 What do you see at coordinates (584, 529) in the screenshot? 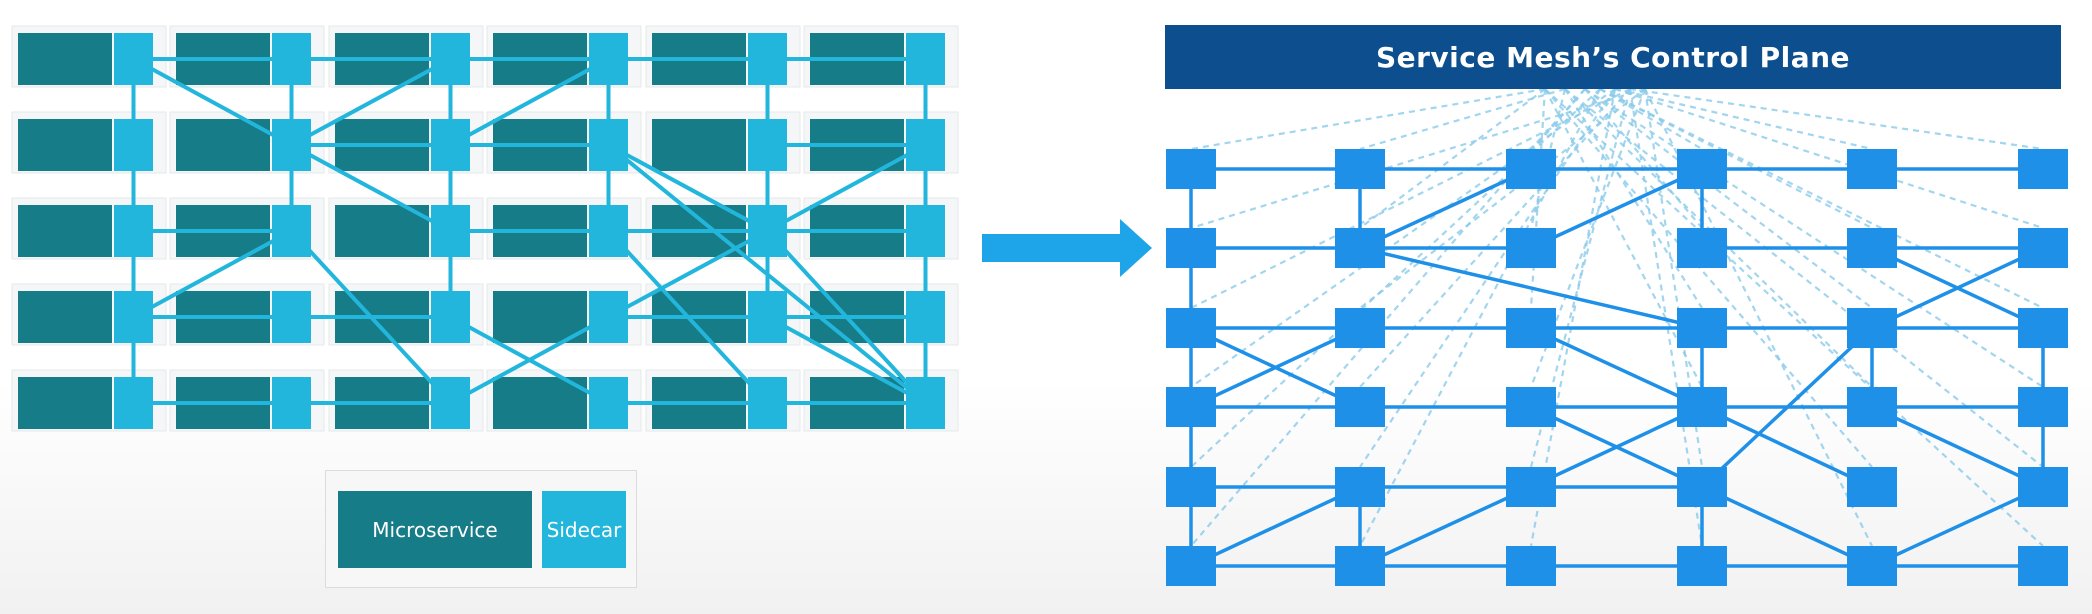
I see `legend-sidecar: Sidecar` at bounding box center [584, 529].